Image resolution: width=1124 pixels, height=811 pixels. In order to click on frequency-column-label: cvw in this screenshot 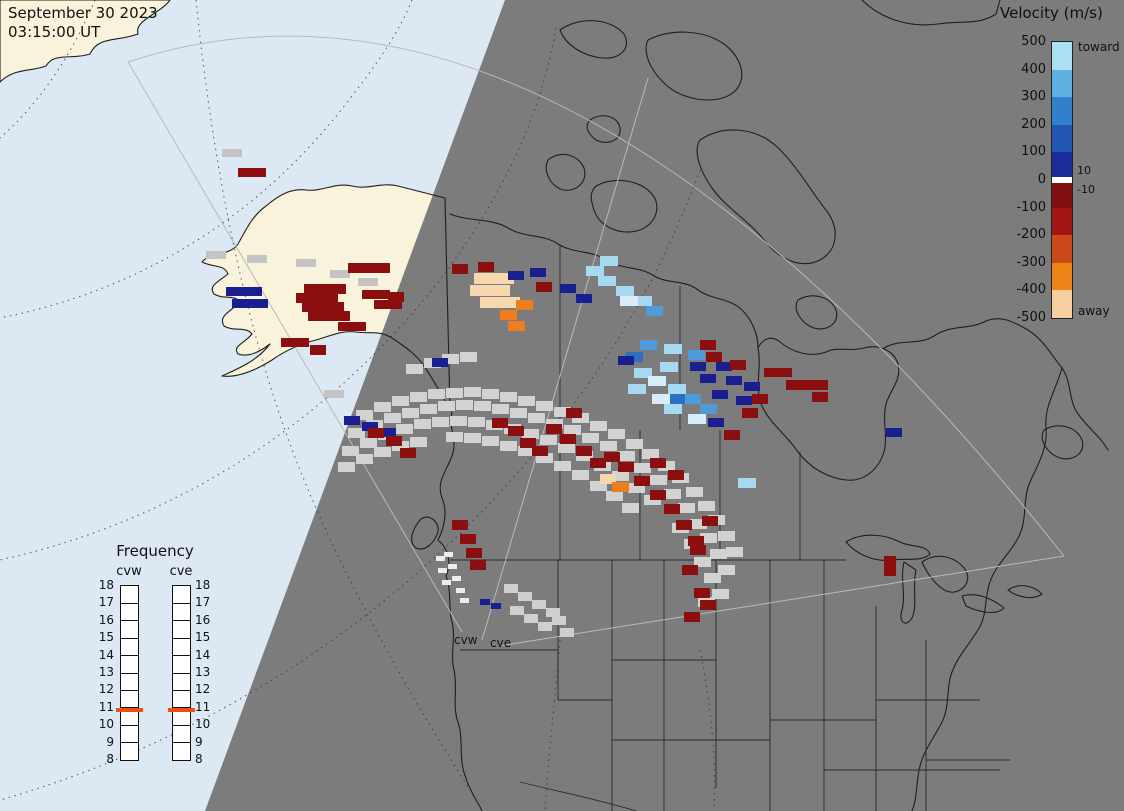, I will do `click(129, 571)`.